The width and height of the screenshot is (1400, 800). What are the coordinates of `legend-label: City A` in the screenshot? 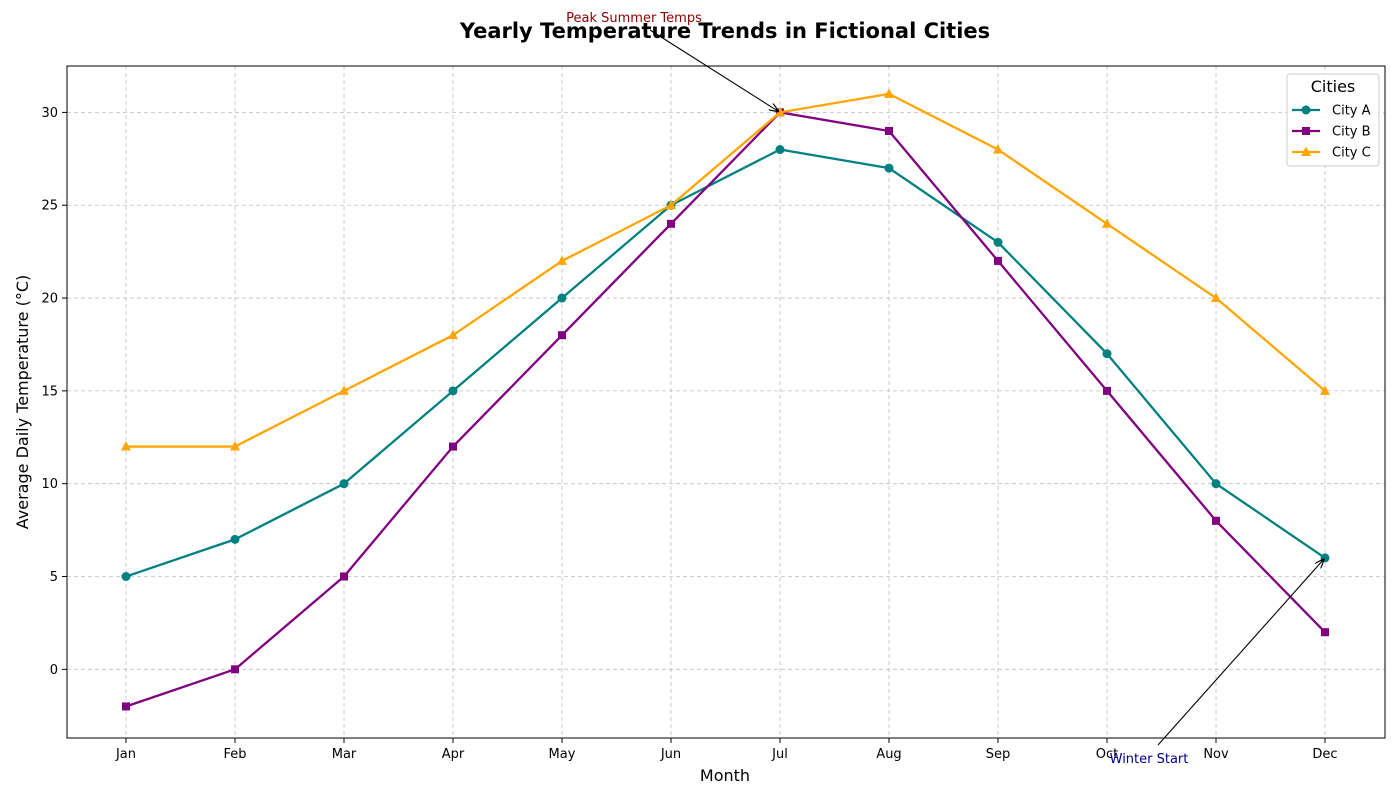 It's located at (1351, 111).